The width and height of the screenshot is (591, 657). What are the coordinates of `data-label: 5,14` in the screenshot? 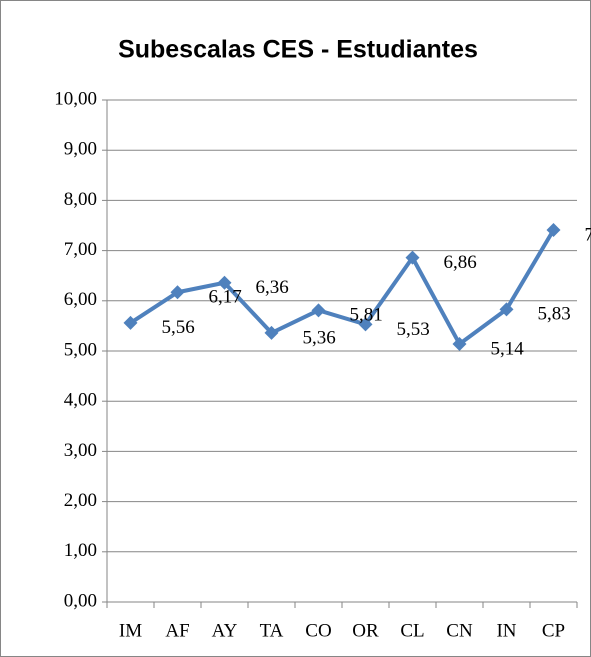 It's located at (508, 348).